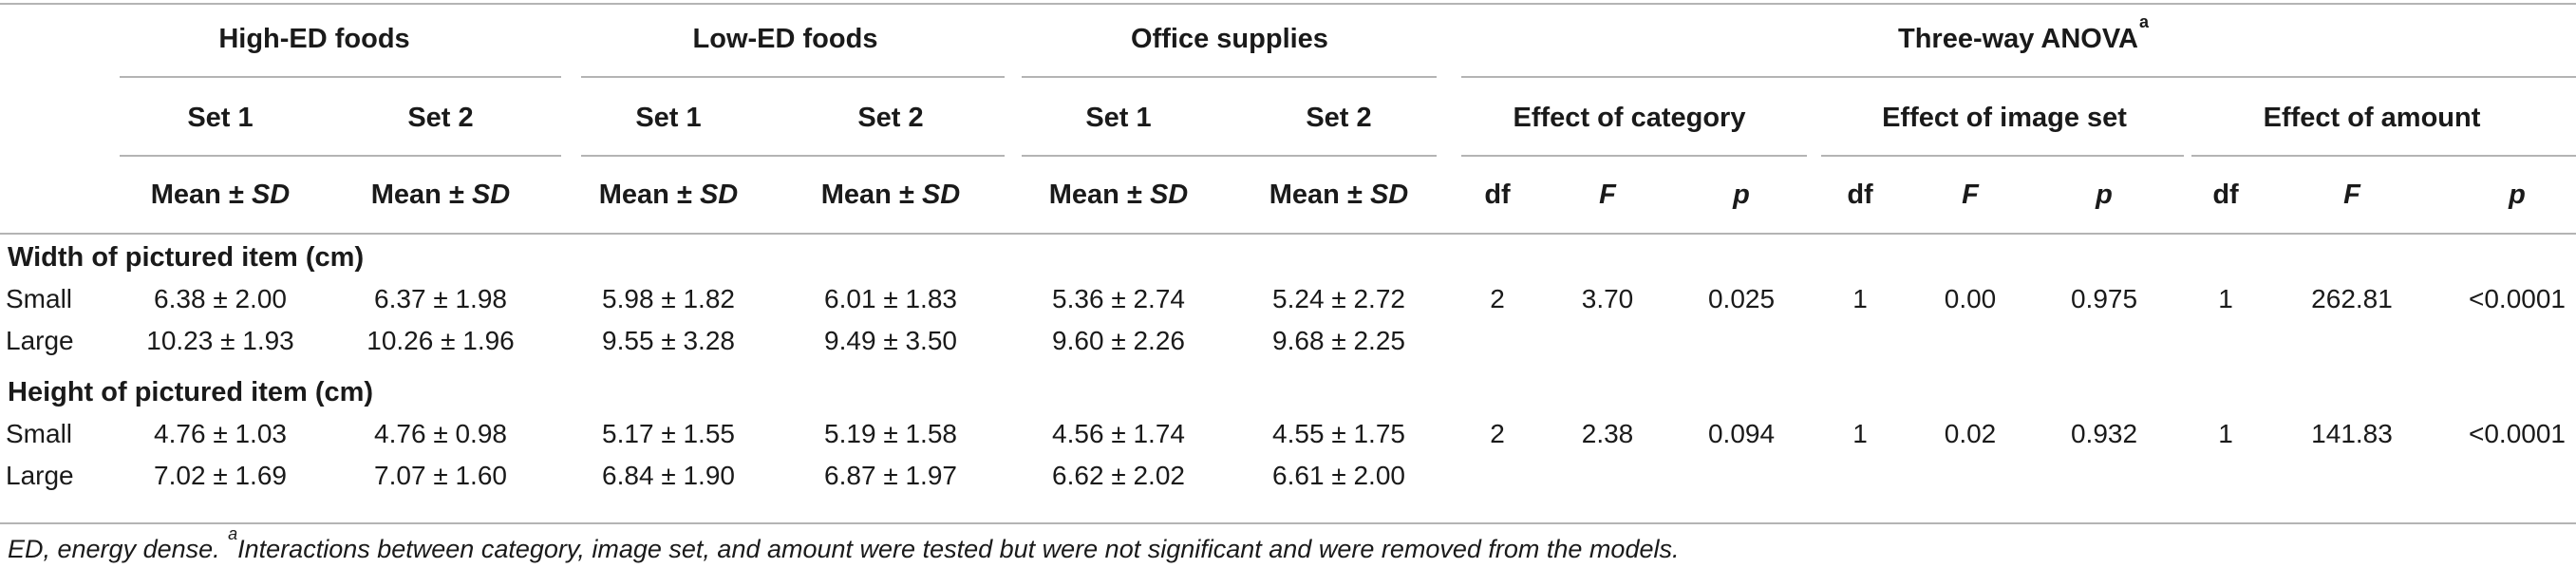 The width and height of the screenshot is (2576, 568). What do you see at coordinates (890, 340) in the screenshot?
I see `mean-sd-cell: 9.49 ± 3.50` at bounding box center [890, 340].